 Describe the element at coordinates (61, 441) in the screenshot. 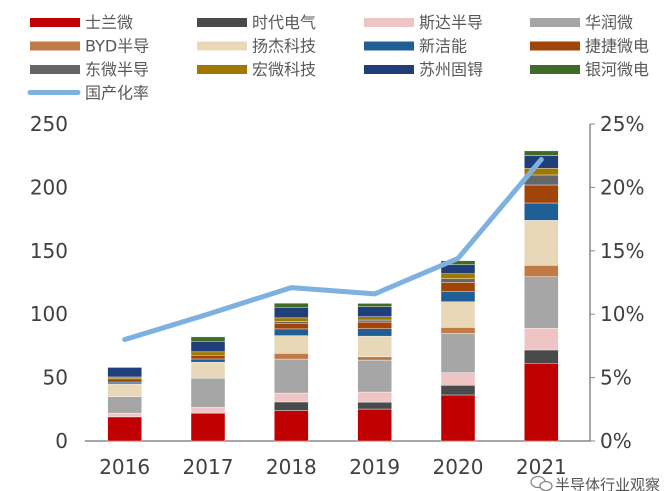

I see `y-tick-label: 0` at that location.